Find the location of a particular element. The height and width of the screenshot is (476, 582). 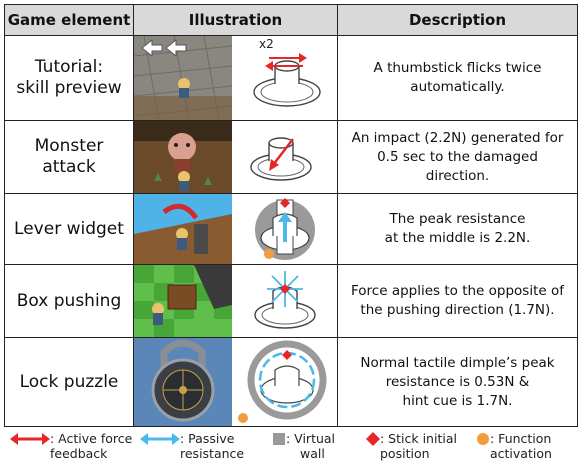

table-row: Lever widget is located at coordinates (291, 229).